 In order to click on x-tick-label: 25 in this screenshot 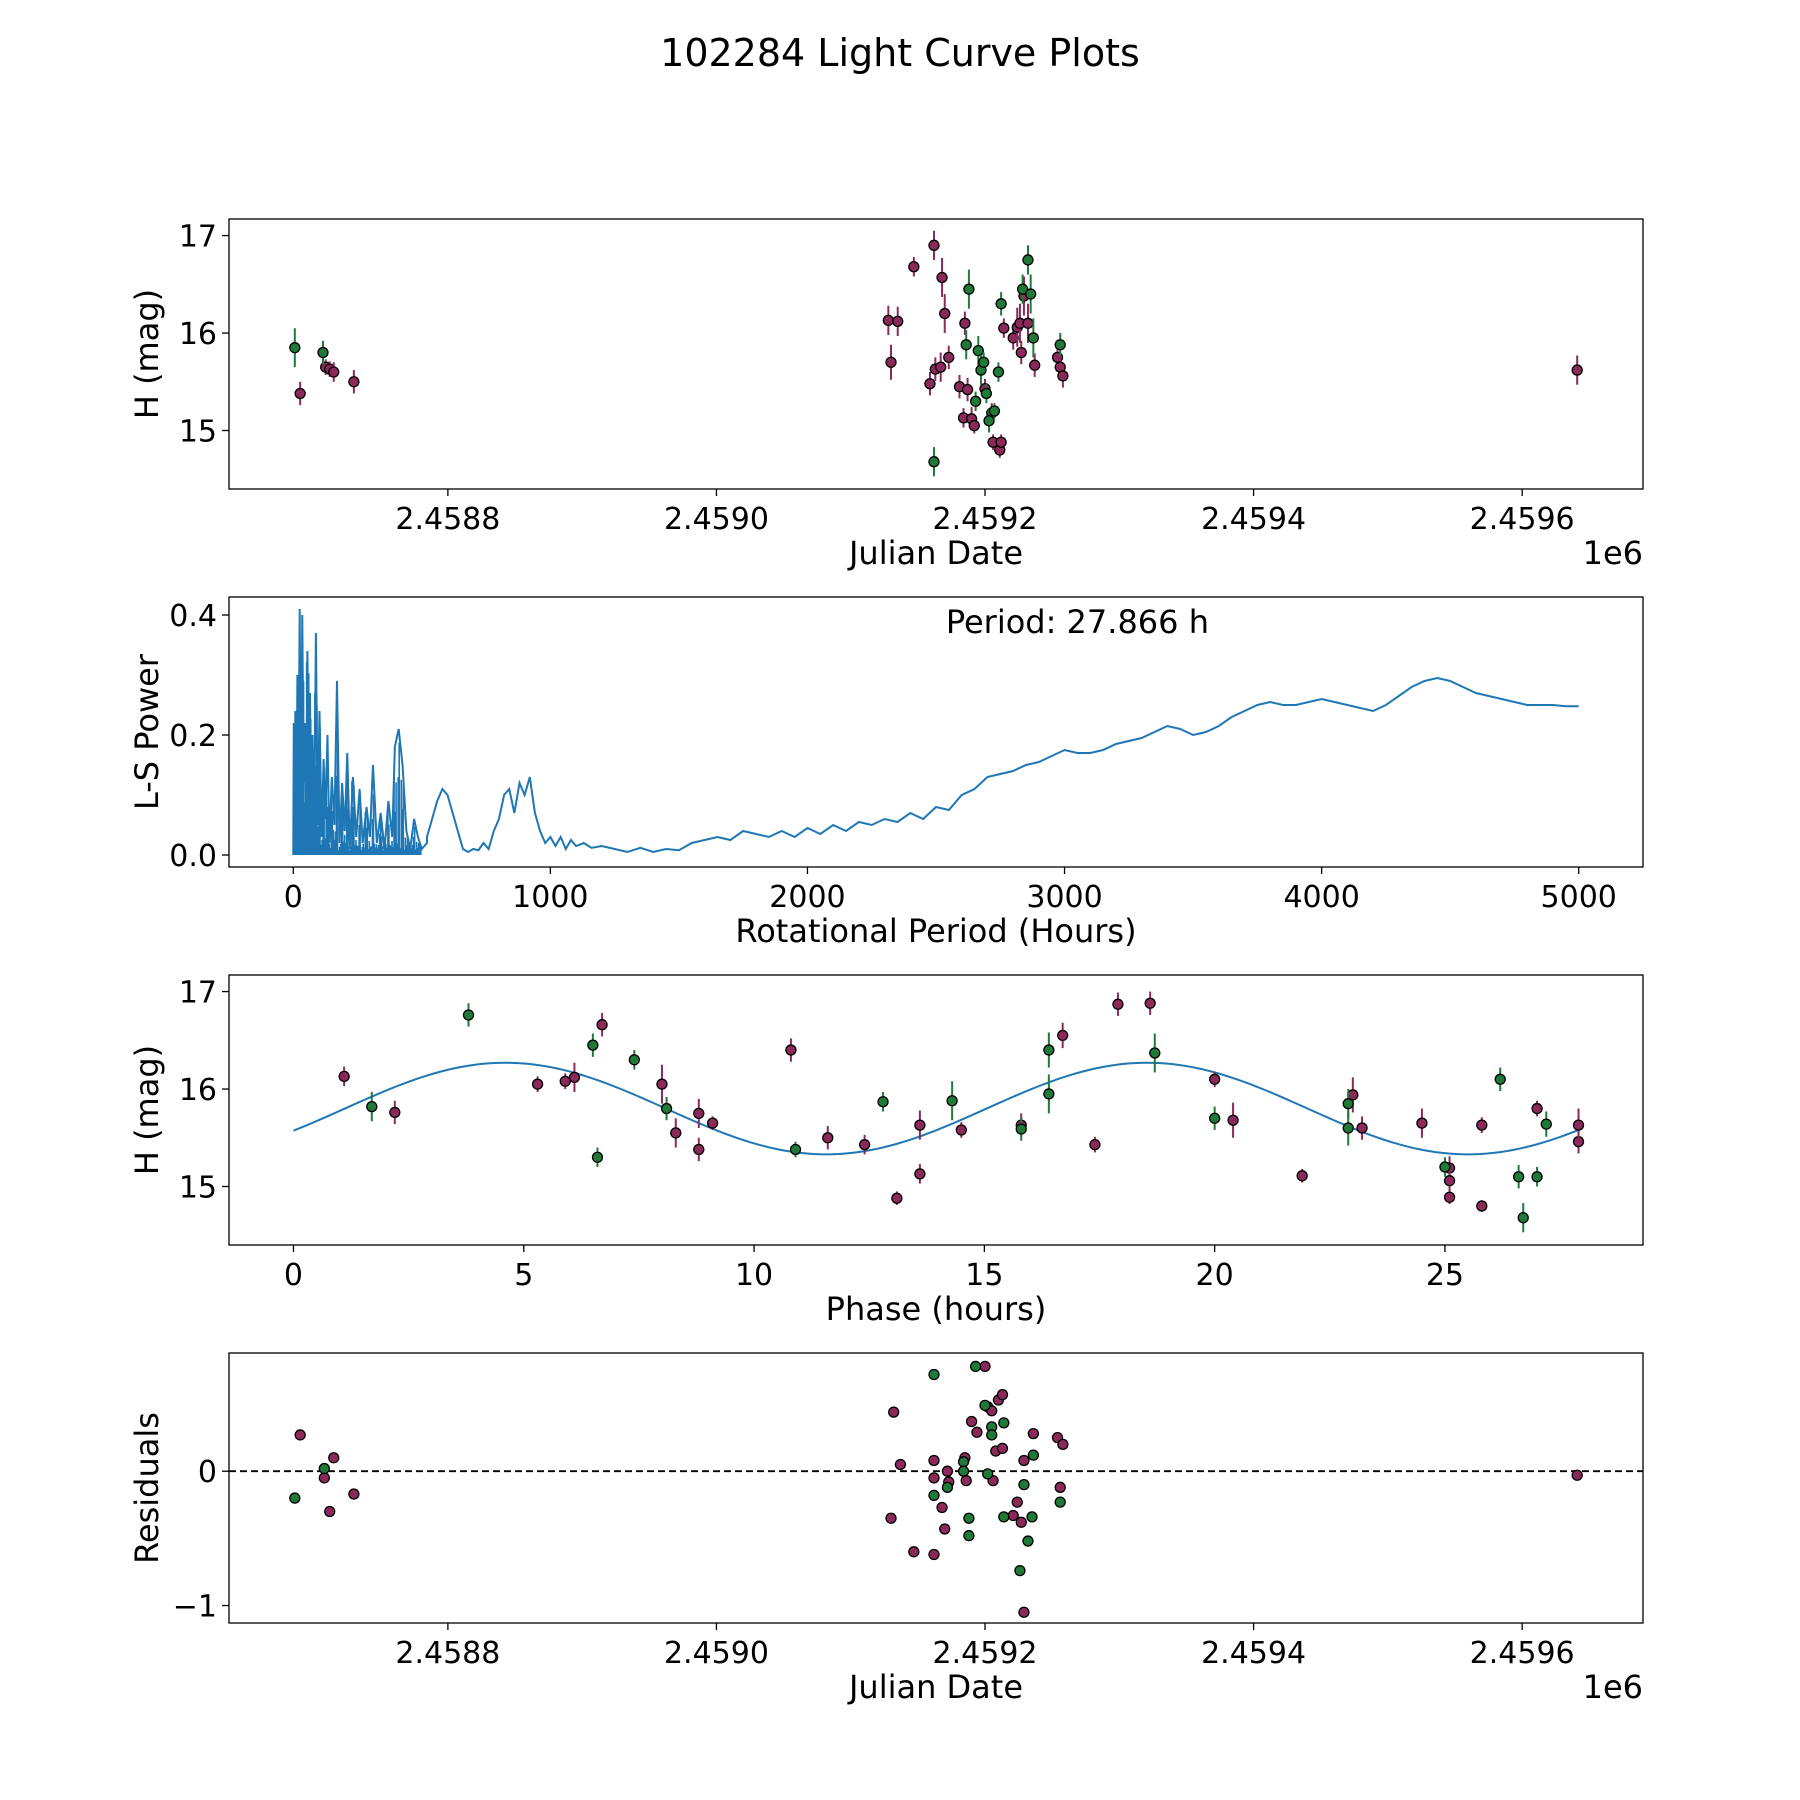, I will do `click(1445, 1275)`.